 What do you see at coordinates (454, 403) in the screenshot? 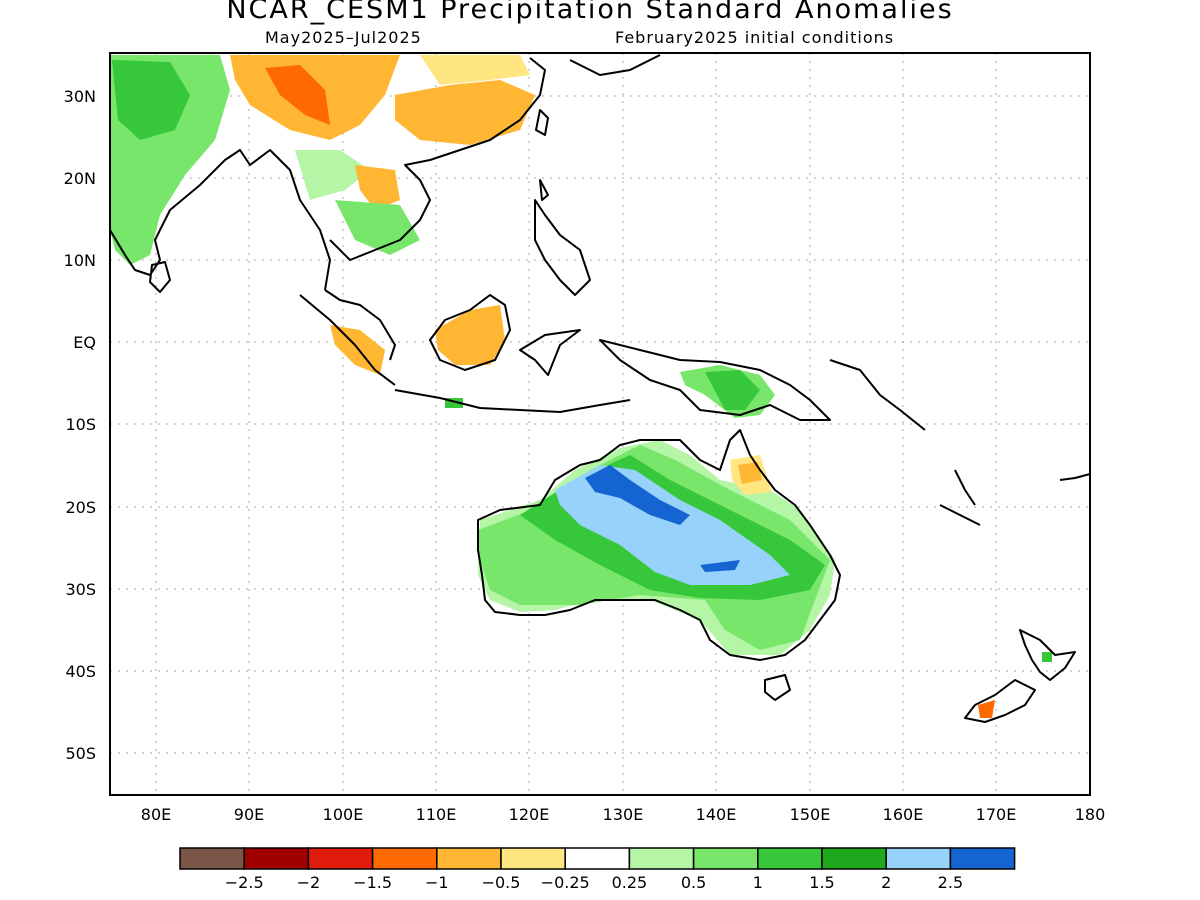
I see `java-green-patch` at bounding box center [454, 403].